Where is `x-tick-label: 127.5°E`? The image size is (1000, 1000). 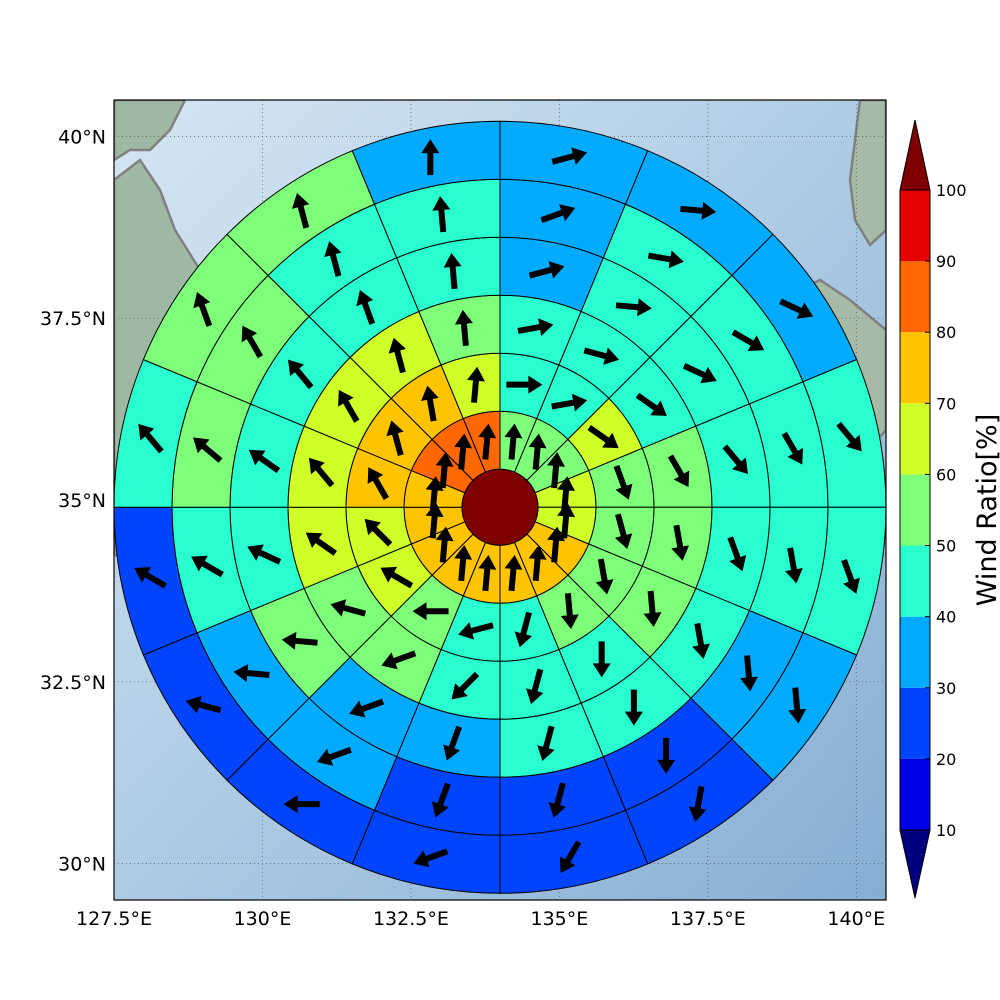
x-tick-label: 127.5°E is located at coordinates (114, 919).